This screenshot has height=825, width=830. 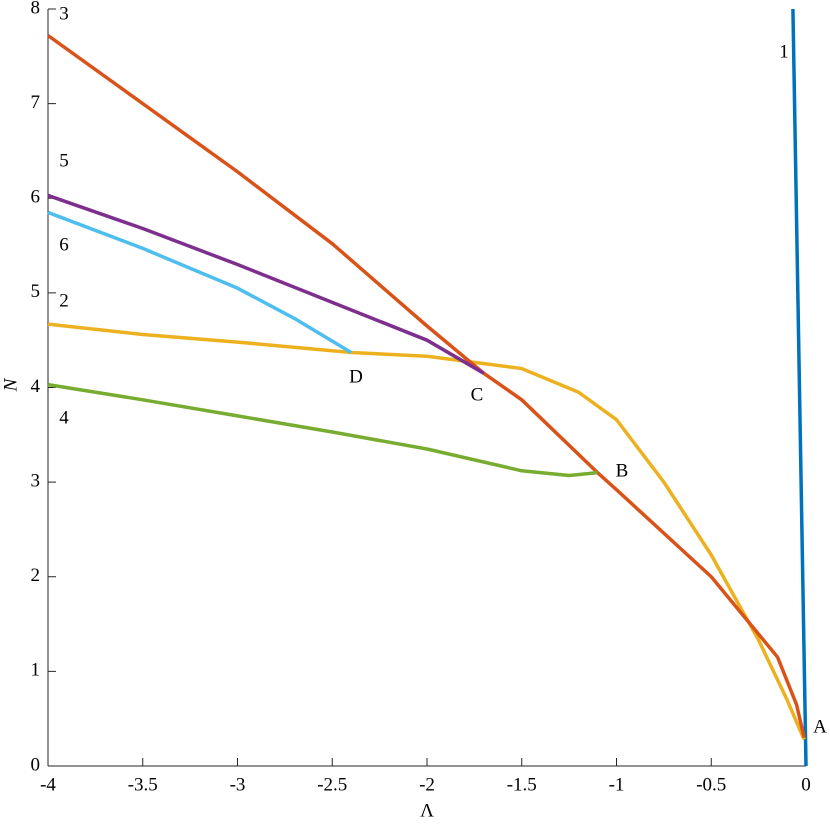 What do you see at coordinates (48, 784) in the screenshot?
I see `x-tick-label: -4` at bounding box center [48, 784].